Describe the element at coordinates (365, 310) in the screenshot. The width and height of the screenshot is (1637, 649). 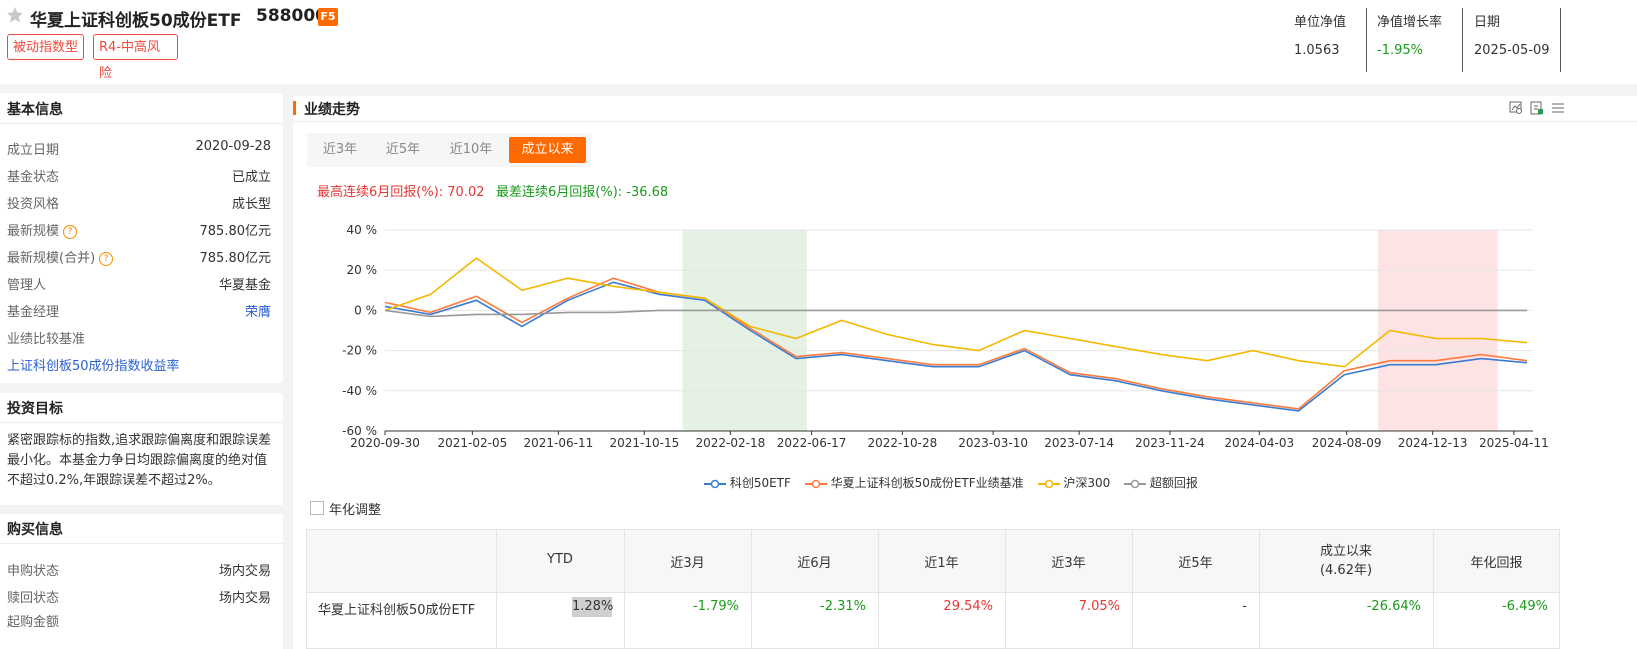
I see `y-tick-label: 0 %` at that location.